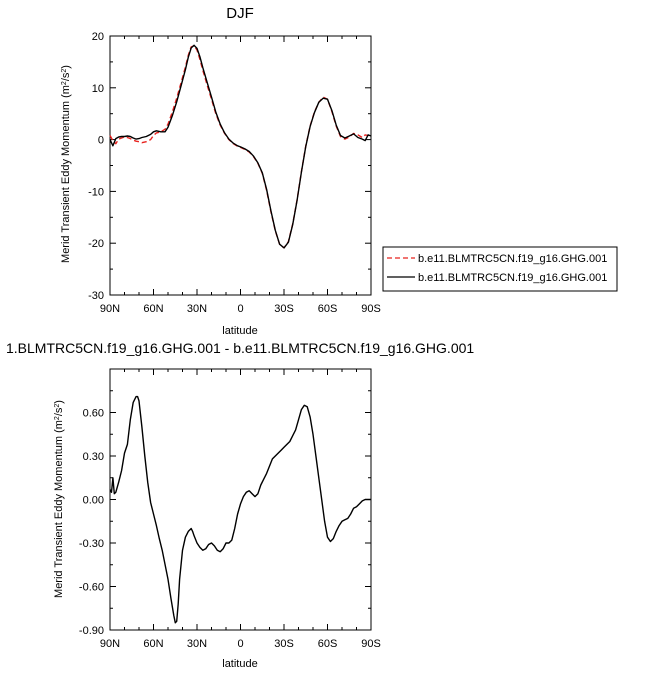  Describe the element at coordinates (96, 296) in the screenshot. I see `top-y-tick-label: -30` at that location.